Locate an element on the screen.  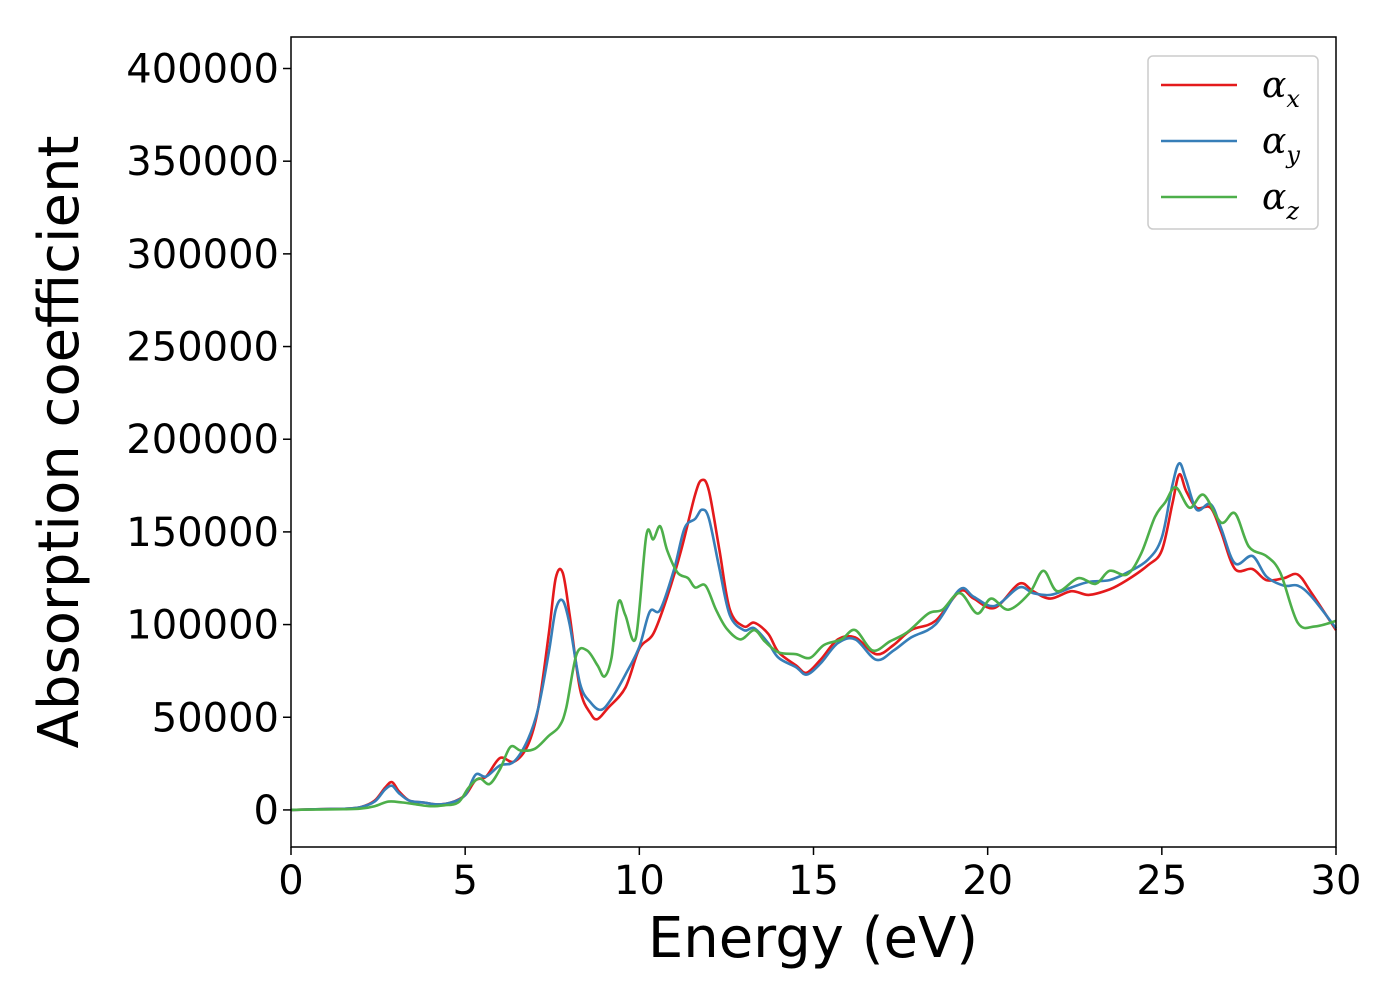
x-tick-label: 20 is located at coordinates (987, 881).